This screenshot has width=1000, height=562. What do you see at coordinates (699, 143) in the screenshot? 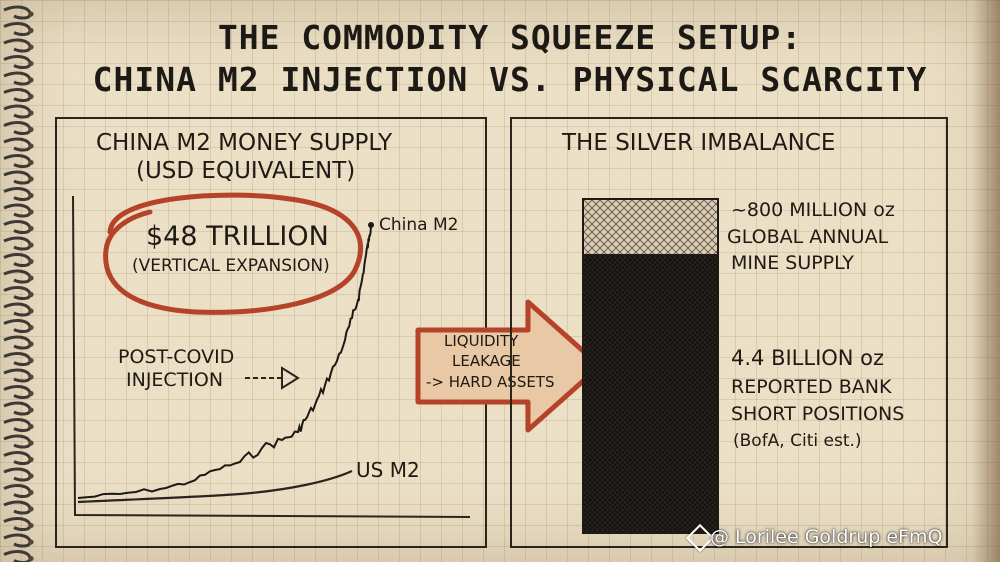
I see `right-panel-title: THE SILVER IMBALANCE` at bounding box center [699, 143].